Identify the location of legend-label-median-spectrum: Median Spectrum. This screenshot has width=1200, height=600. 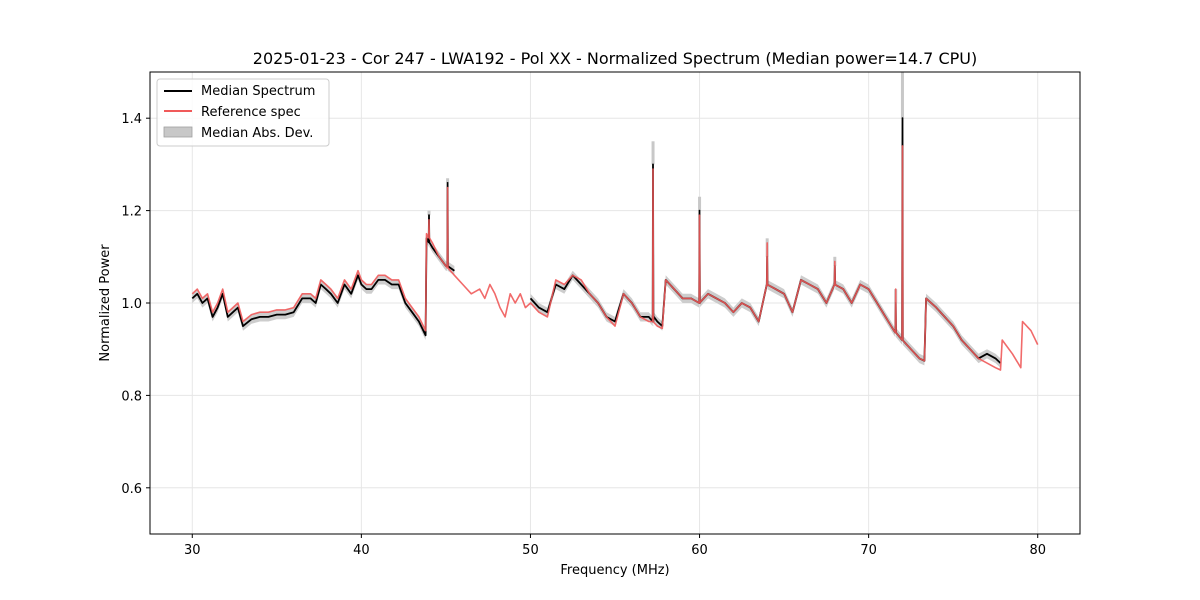
(258, 91).